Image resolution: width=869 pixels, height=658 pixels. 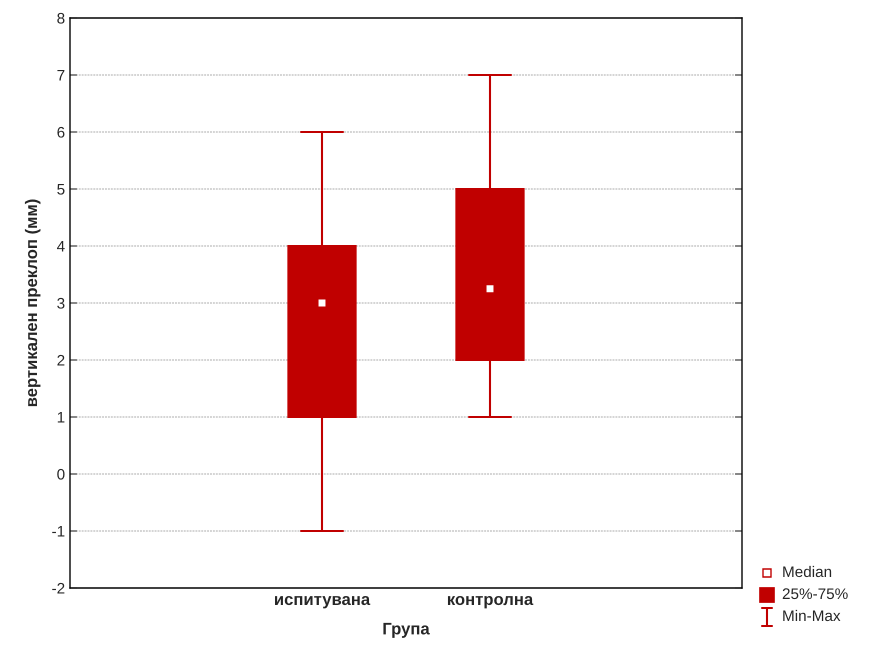 I want to click on text: 25%-75%, so click(x=815, y=594).